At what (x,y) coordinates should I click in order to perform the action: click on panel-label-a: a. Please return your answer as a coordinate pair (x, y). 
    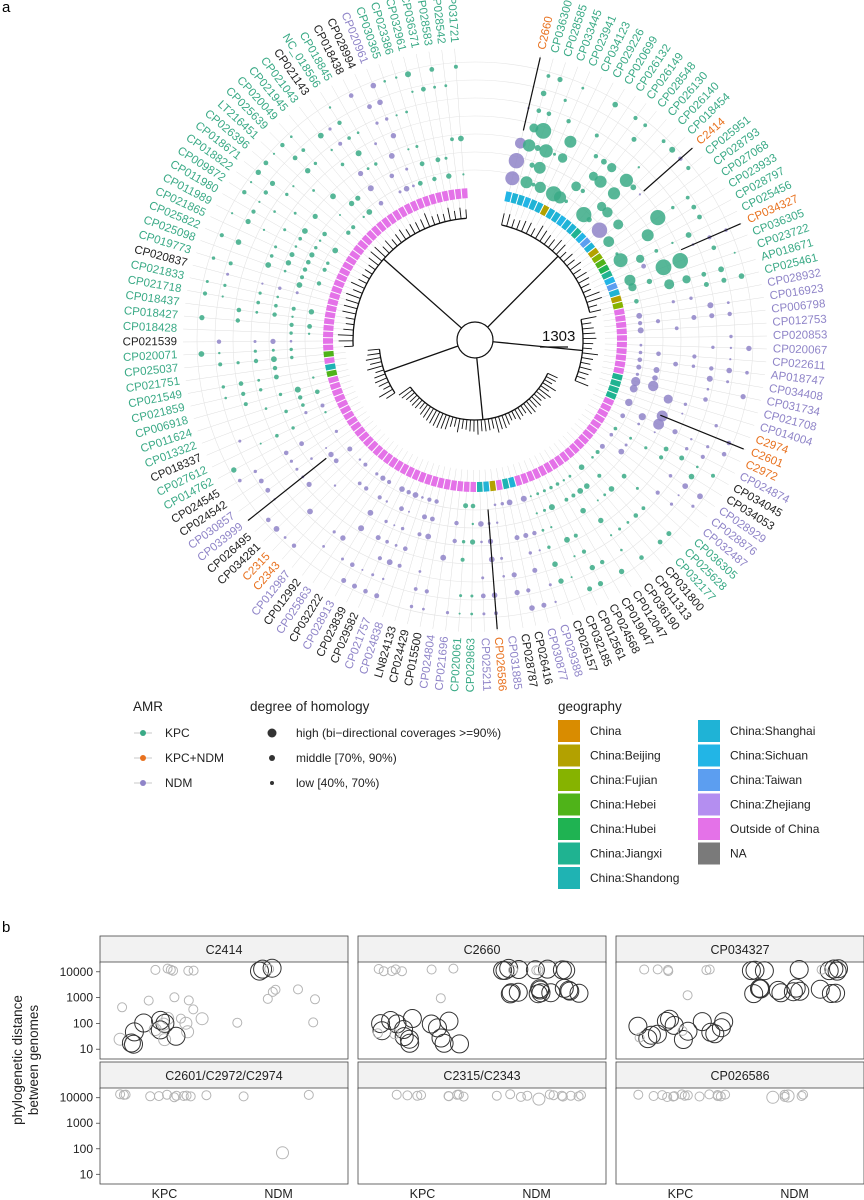
    Looking at the image, I should click on (6, 8).